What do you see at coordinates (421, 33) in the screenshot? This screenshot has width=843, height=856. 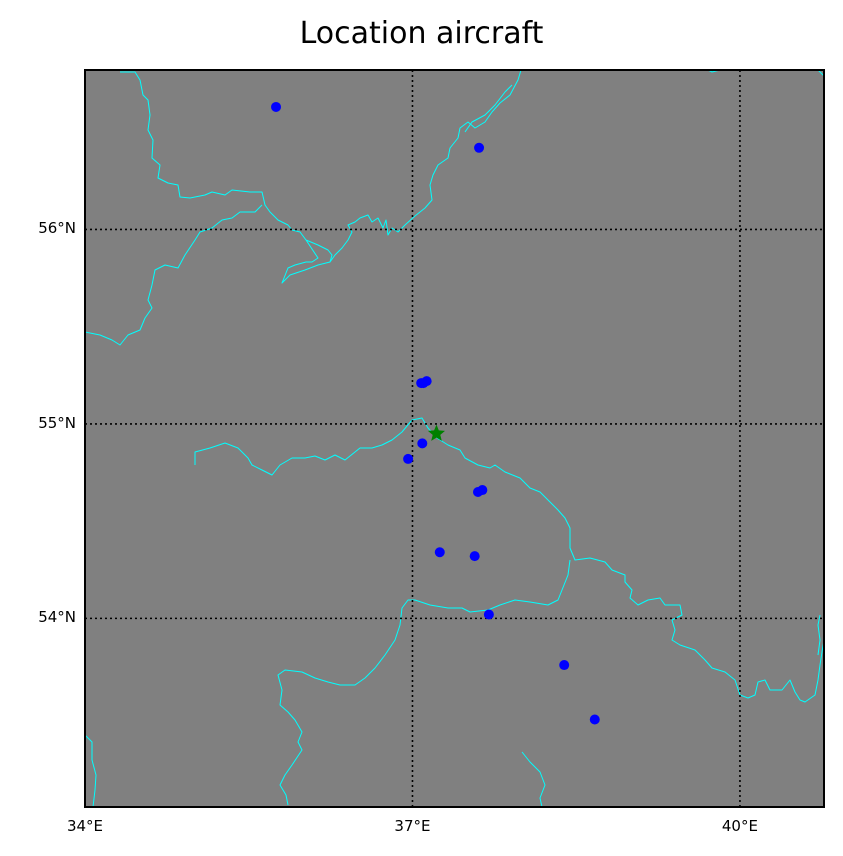 I see `map-title: Location aircraft` at bounding box center [421, 33].